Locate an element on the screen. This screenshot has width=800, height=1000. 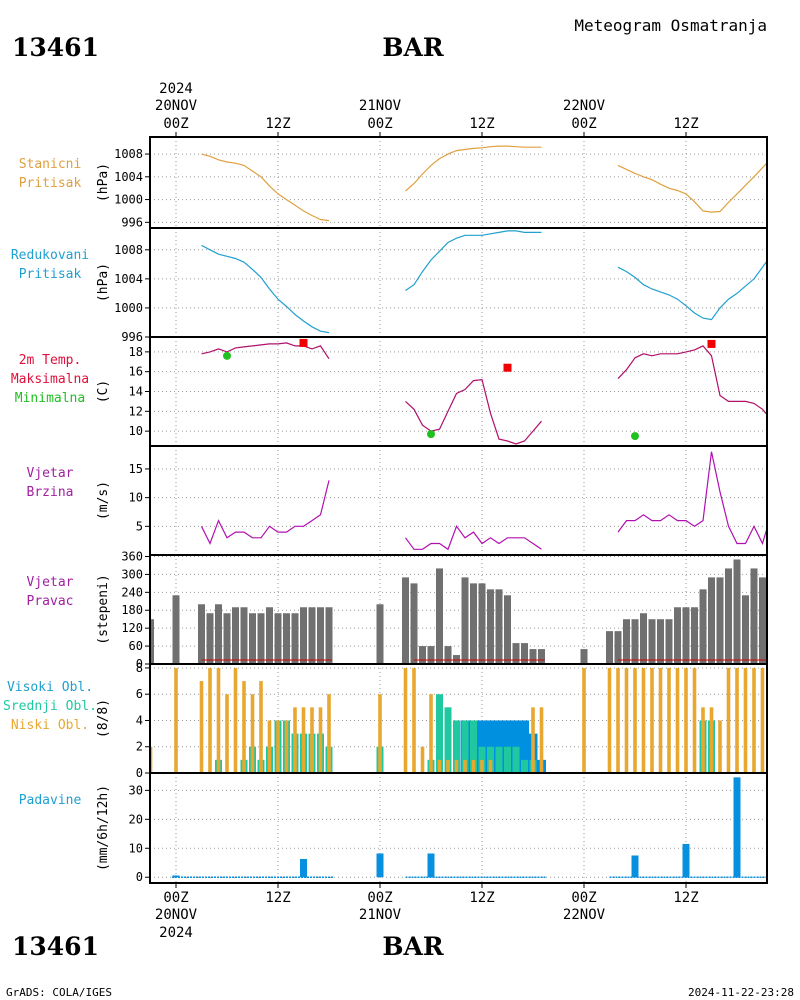
panel-vjetar-pravac: 0 60 120 180 240 300 360 (stepeni) Vjetar Pravac is located at coordinates (401, 610).